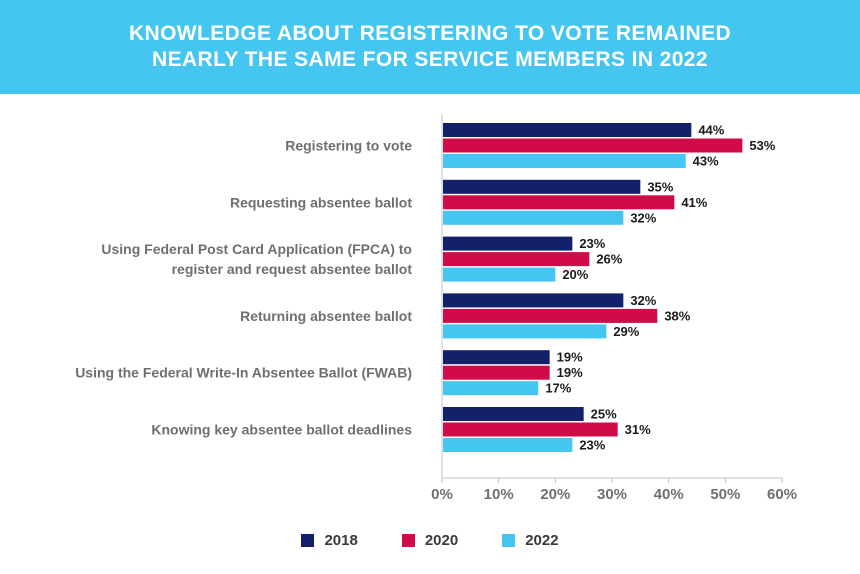 Image resolution: width=860 pixels, height=574 pixels. I want to click on data-label-2018: 35%, so click(660, 186).